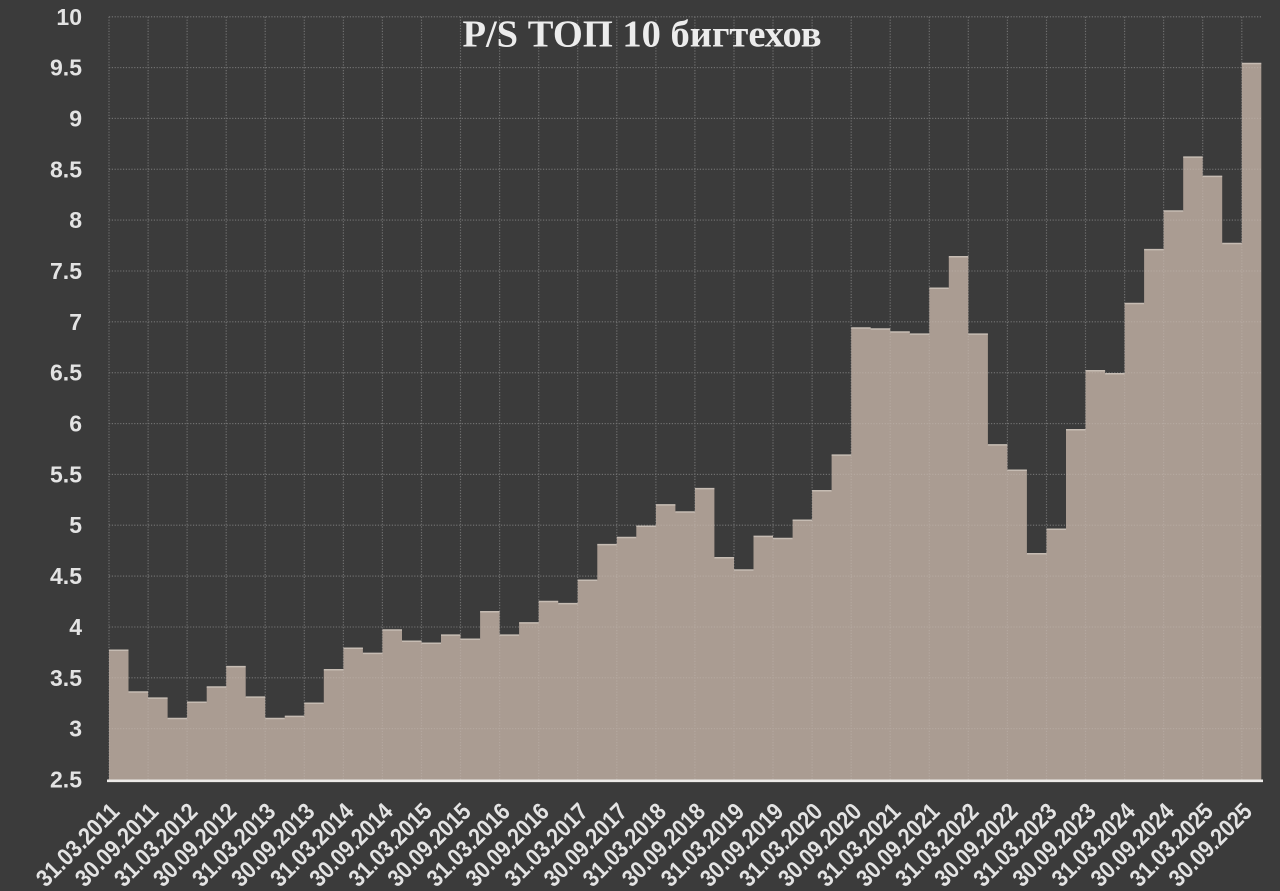 The width and height of the screenshot is (1280, 891). Describe the element at coordinates (75, 525) in the screenshot. I see `svg-text: 5` at that location.